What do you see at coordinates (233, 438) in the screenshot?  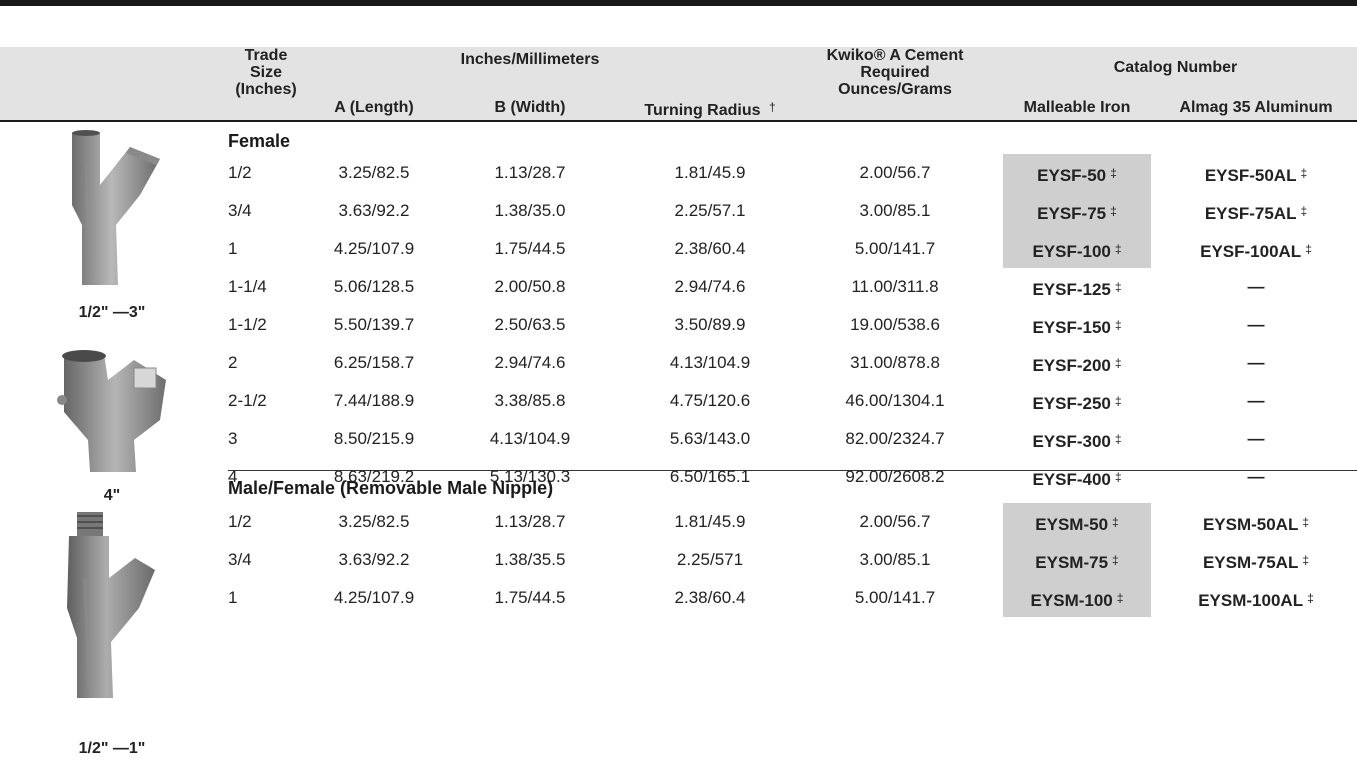 I see `trade-size-cell: 3` at bounding box center [233, 438].